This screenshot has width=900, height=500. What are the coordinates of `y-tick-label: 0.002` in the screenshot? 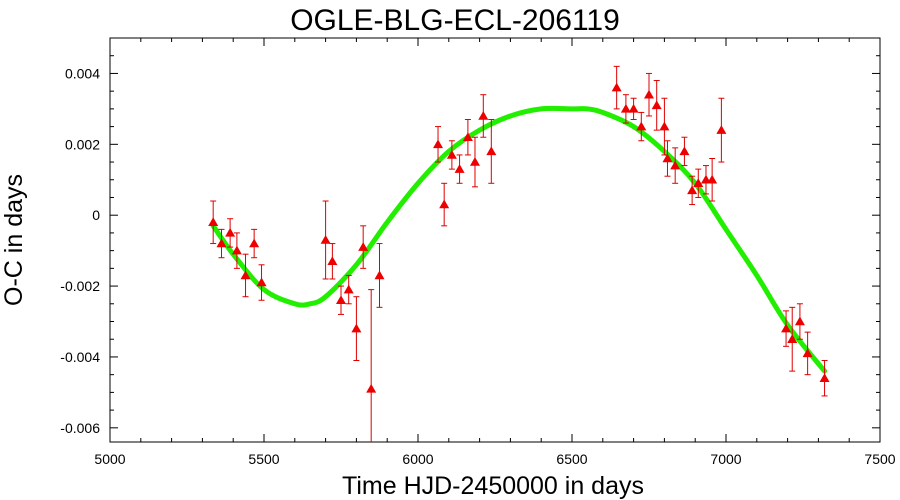 It's located at (82, 144).